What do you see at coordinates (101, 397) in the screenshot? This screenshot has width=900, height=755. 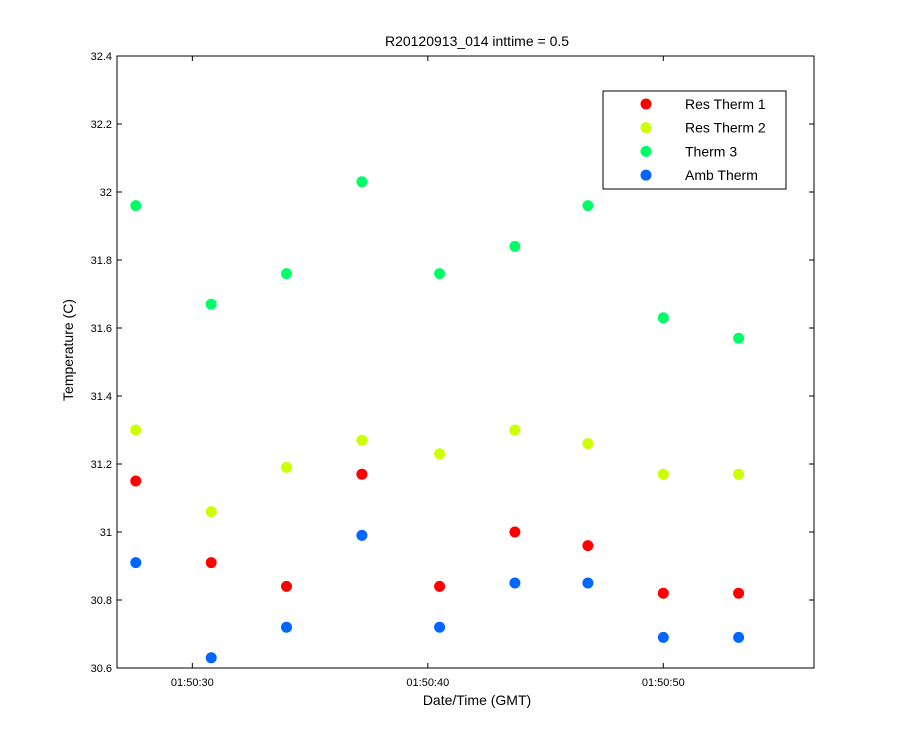 I see `y-tick-label: 31.4` at bounding box center [101, 397].